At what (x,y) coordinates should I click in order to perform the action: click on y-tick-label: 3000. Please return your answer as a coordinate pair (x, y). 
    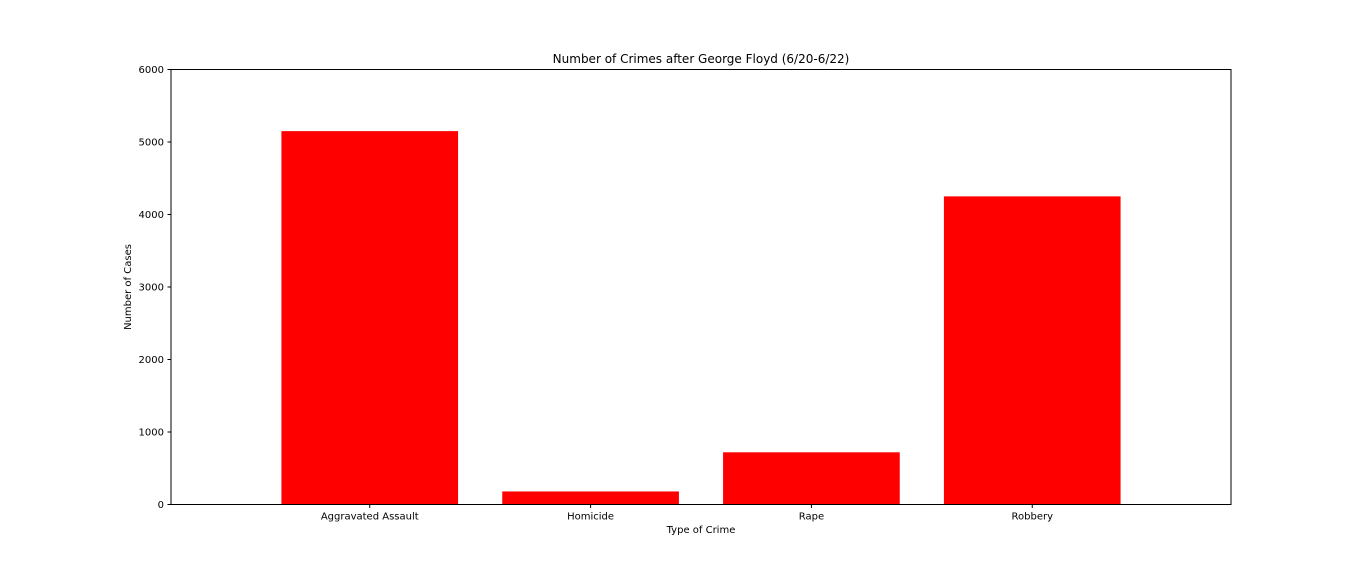
    Looking at the image, I should click on (151, 288).